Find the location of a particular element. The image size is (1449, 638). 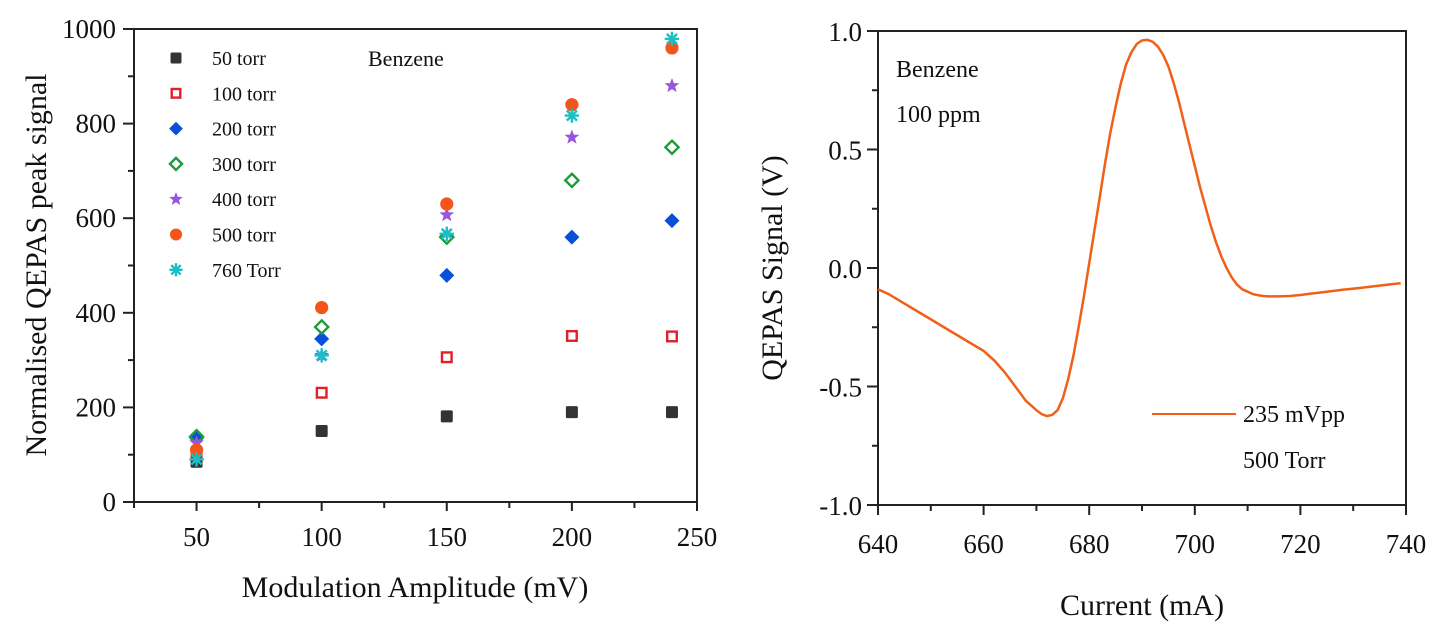

legend-marker-500-torr is located at coordinates (176, 234).